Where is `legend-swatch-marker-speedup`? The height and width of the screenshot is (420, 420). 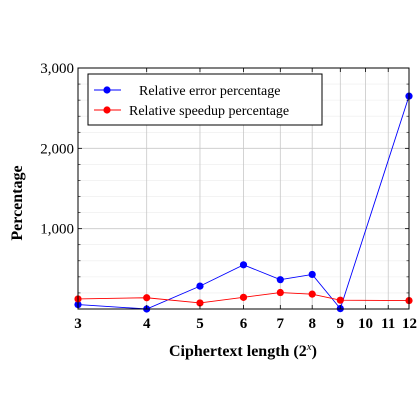
legend-swatch-marker-speedup is located at coordinates (107, 110).